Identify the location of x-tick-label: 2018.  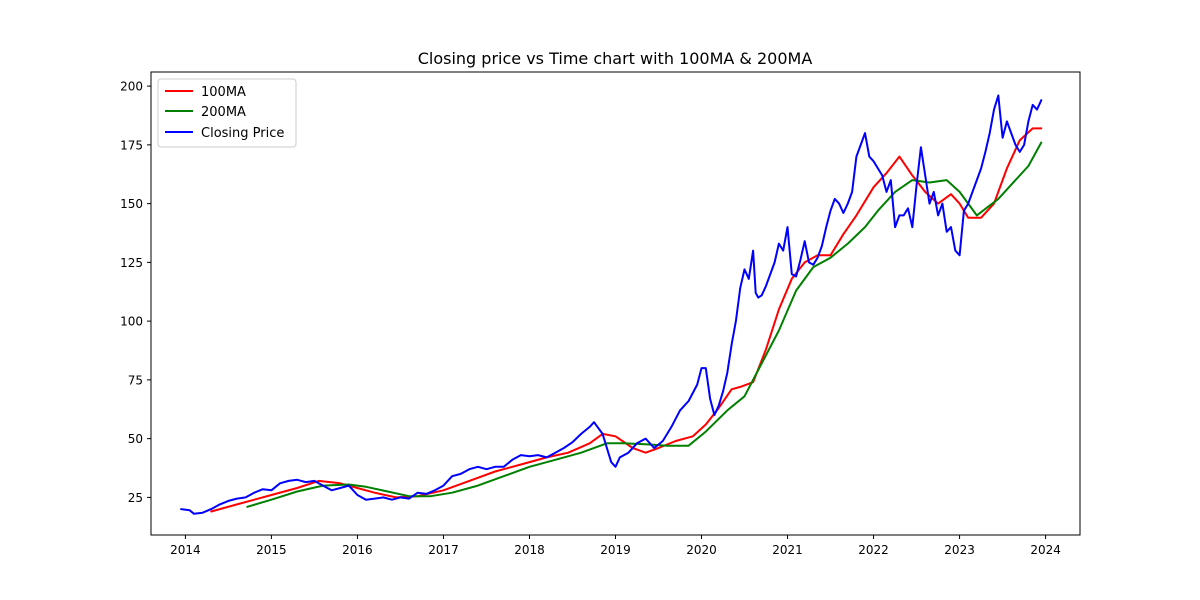
(529, 550).